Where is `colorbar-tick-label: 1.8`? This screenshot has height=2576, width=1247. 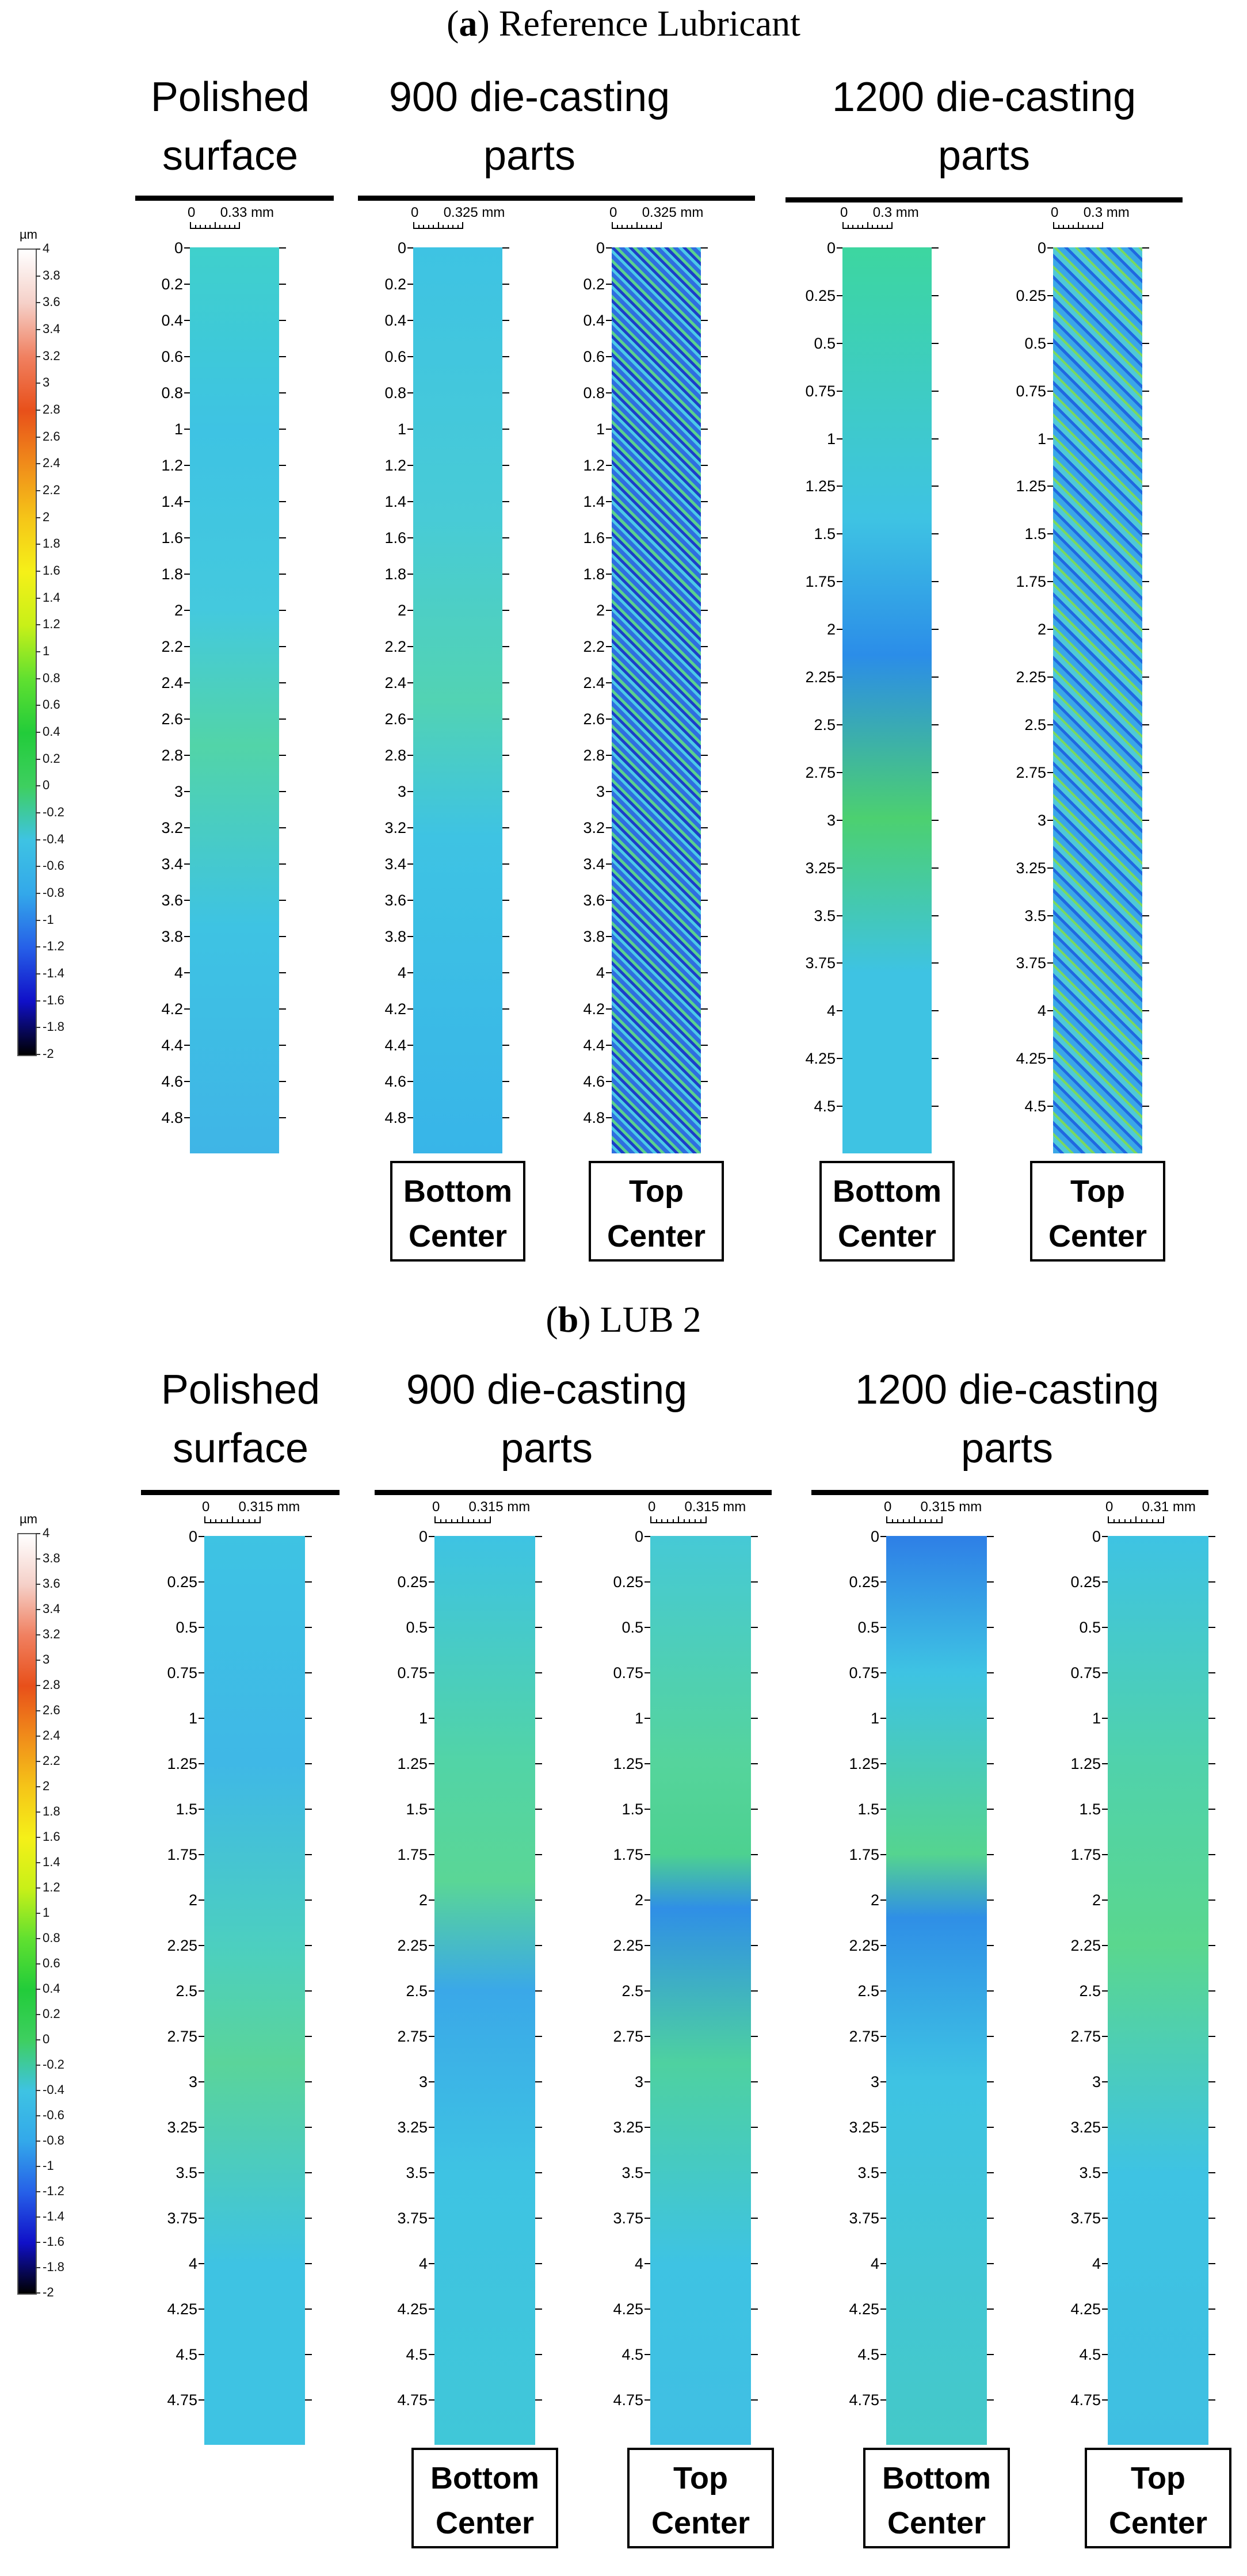 colorbar-tick-label: 1.8 is located at coordinates (52, 1811).